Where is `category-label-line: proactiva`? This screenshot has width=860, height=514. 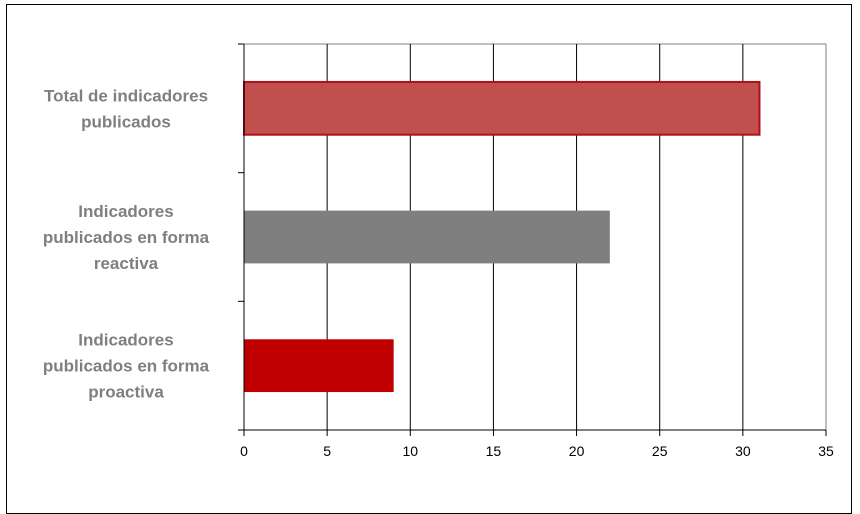 category-label-line: proactiva is located at coordinates (126, 392).